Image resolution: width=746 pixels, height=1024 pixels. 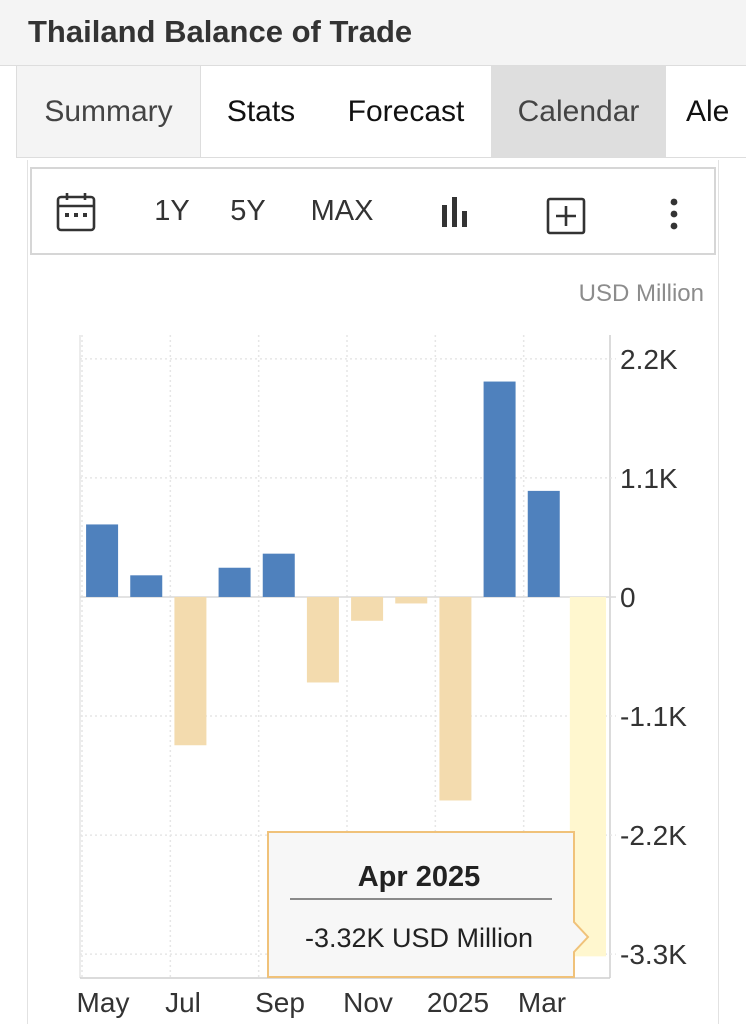 I want to click on page-title: Thailand Balance of Trade, so click(x=220, y=31).